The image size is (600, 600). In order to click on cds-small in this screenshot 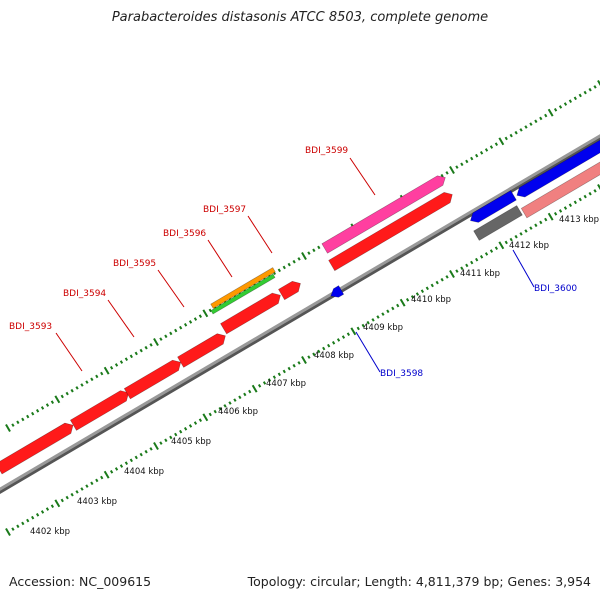, I will do `click(289, 290)`.